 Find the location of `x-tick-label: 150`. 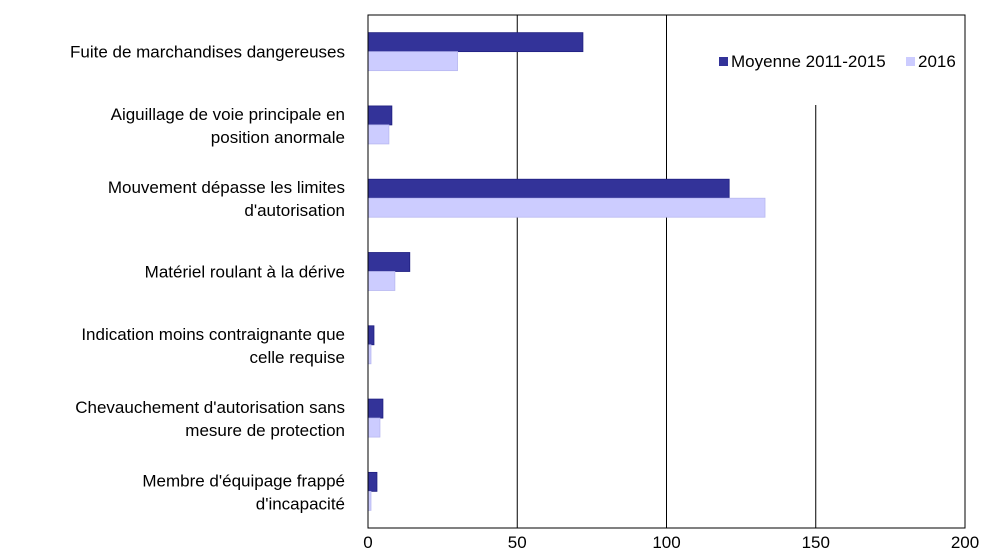

x-tick-label: 150 is located at coordinates (816, 542).